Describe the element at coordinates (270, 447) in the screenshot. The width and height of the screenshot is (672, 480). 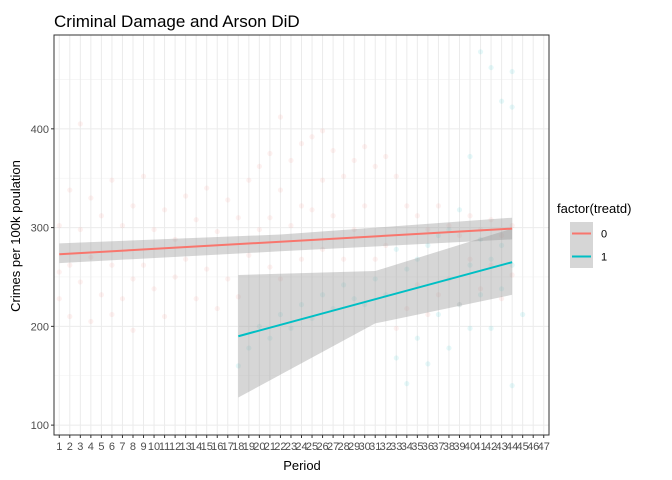
I see `x-tick-label: 21` at that location.